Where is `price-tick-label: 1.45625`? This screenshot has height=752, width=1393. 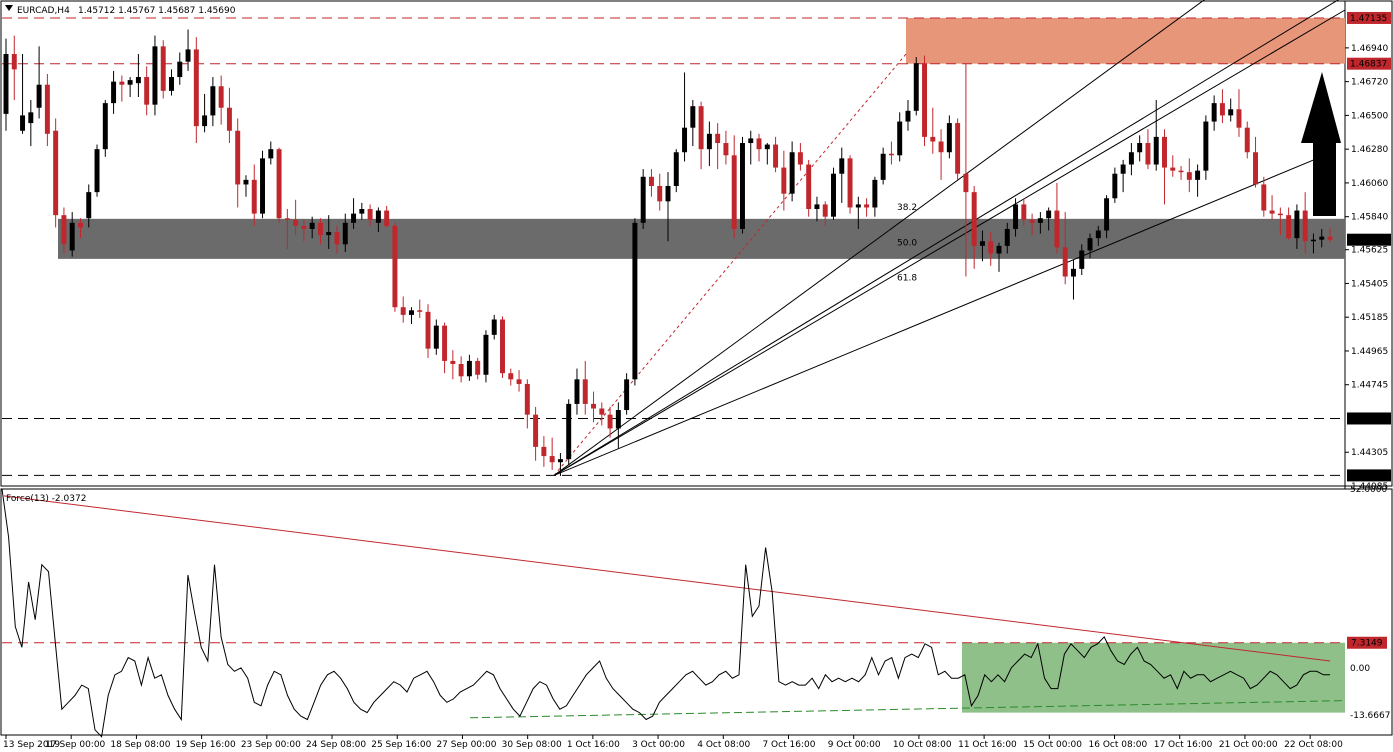 price-tick-label: 1.45625 is located at coordinates (1369, 251).